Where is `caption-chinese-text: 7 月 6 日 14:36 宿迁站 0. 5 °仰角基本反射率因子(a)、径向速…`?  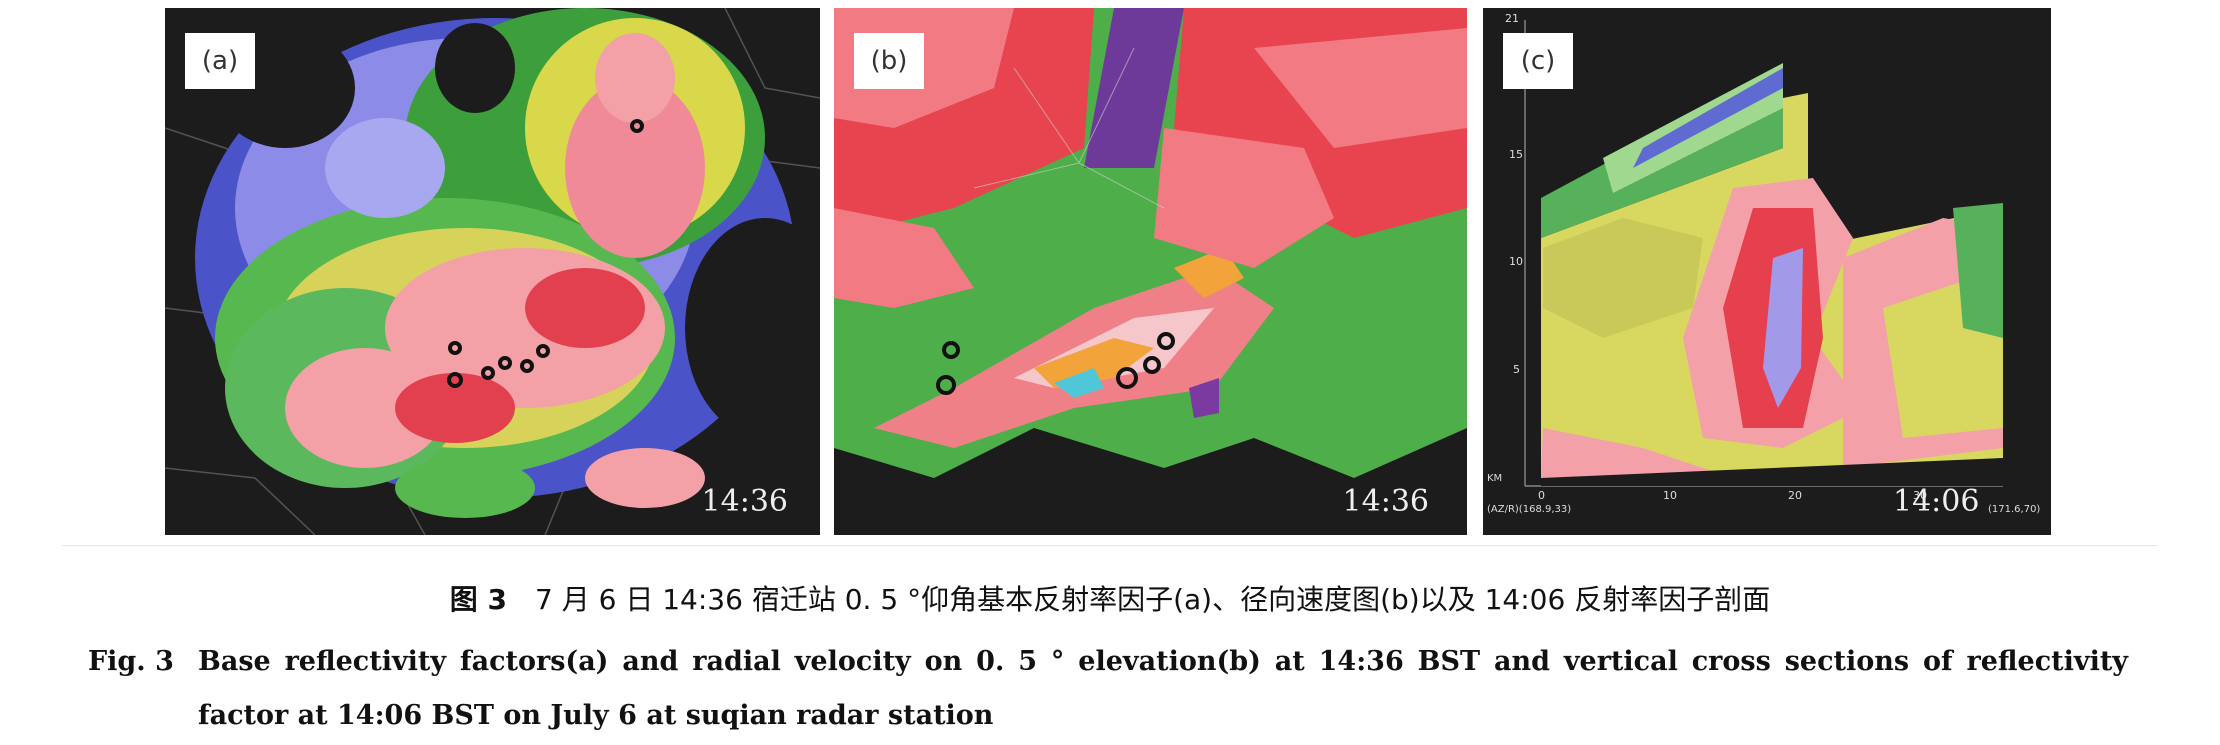
caption-chinese-text: 7 月 6 日 14:36 宿迁站 0. 5 °仰角基本反射率因子(a)、径向速… is located at coordinates (1153, 599).